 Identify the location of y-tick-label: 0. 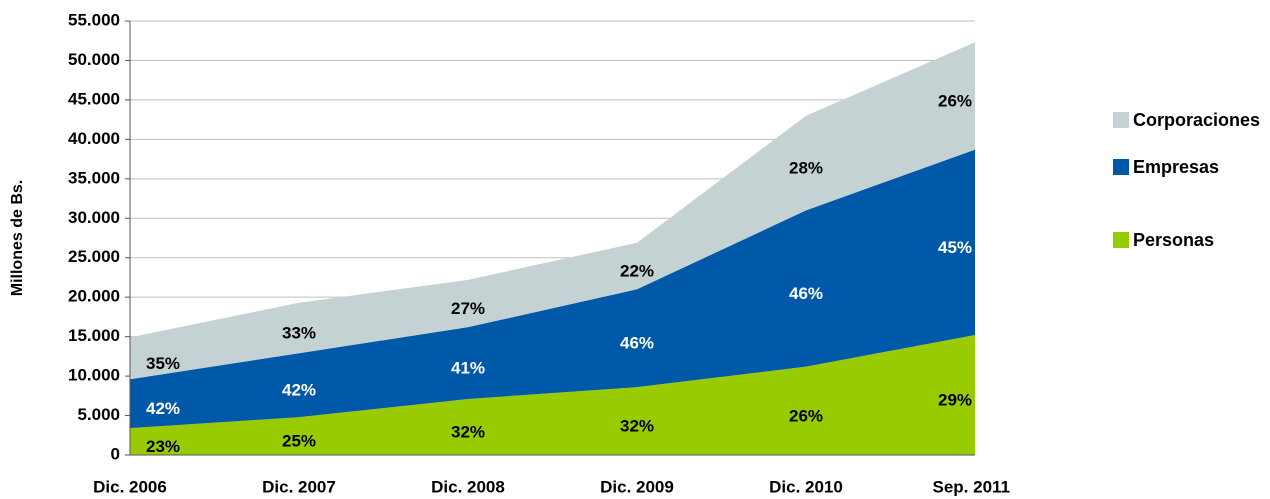
(115, 453).